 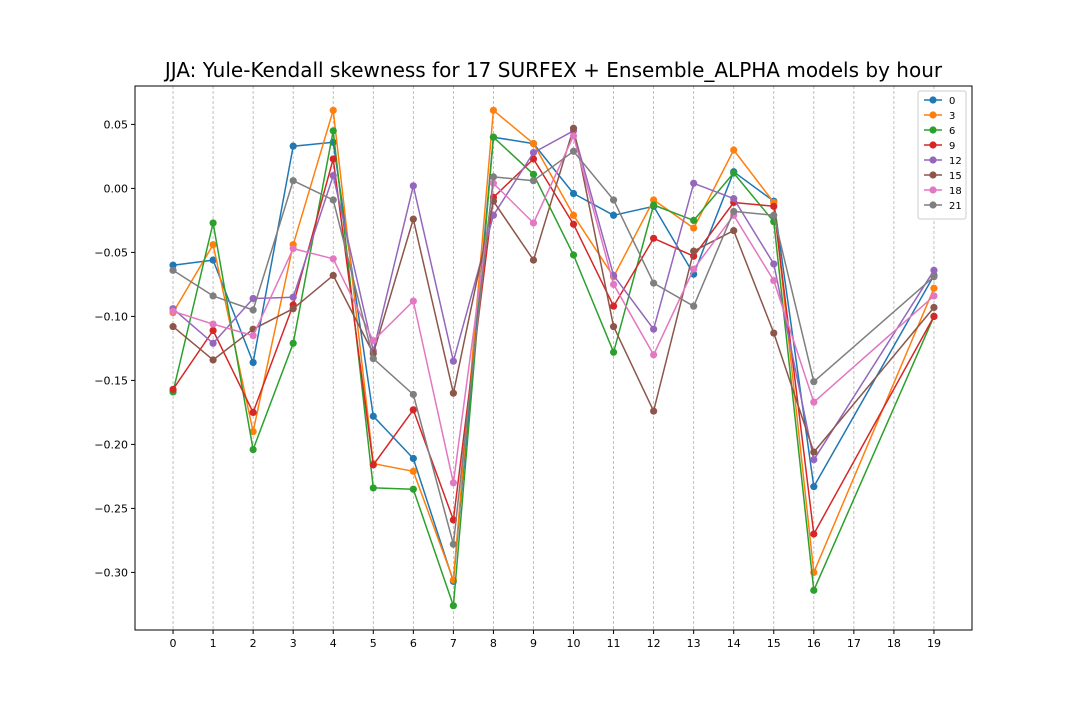 What do you see at coordinates (111, 508) in the screenshot?
I see `y-tick-label: −0.25` at bounding box center [111, 508].